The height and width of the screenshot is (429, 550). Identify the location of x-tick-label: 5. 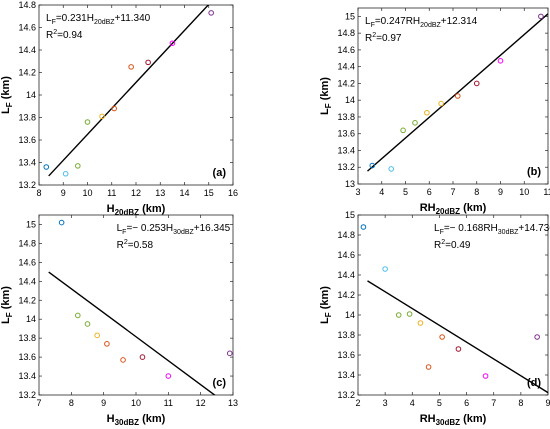
(439, 403).